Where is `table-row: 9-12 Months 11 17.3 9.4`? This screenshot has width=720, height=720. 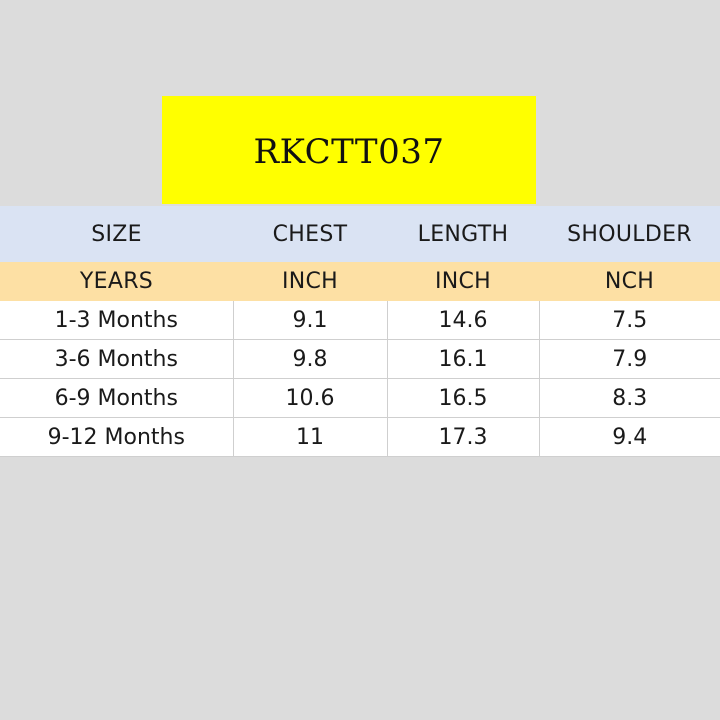
table-row: 9-12 Months 11 17.3 9.4 is located at coordinates (360, 437).